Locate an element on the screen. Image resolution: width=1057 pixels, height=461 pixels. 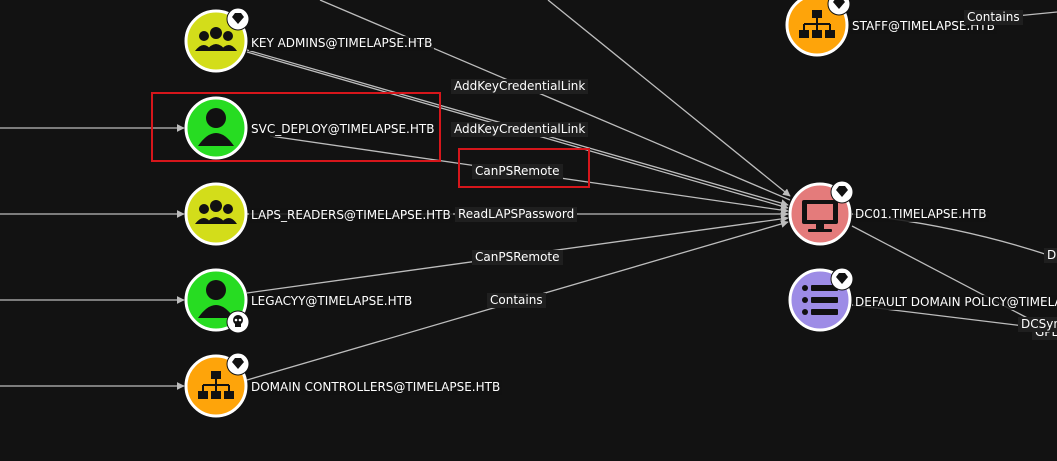
edge-offscreen-staff is located at coordinates (669, 98).